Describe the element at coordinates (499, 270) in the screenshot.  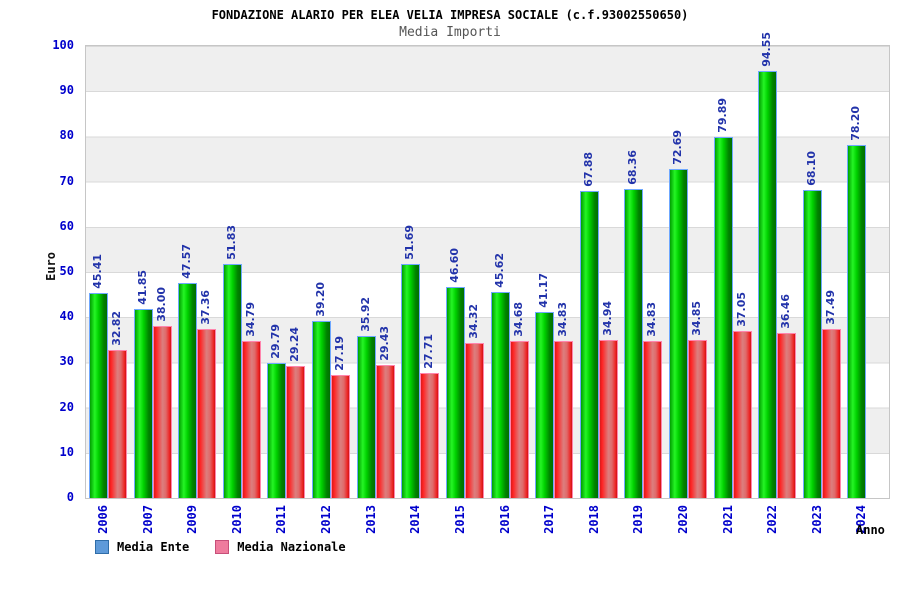
I see `value-label-media-ente-2016: 45.62` at that location.